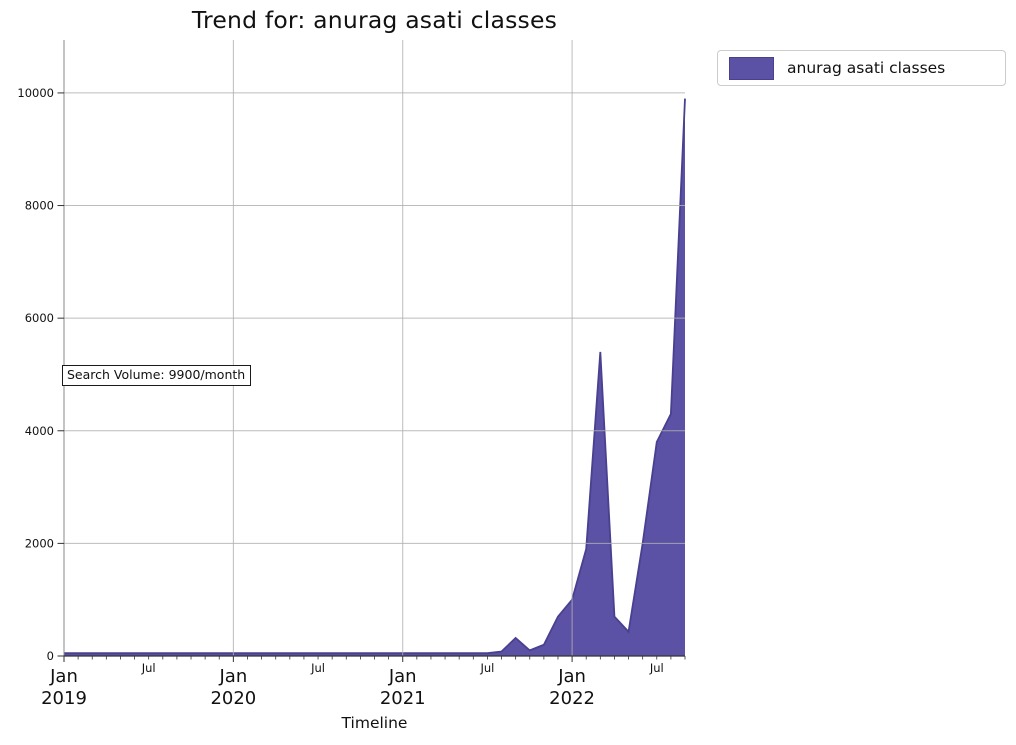 The height and width of the screenshot is (745, 1016). Describe the element at coordinates (403, 698) in the screenshot. I see `svg-text: 2021` at that location.